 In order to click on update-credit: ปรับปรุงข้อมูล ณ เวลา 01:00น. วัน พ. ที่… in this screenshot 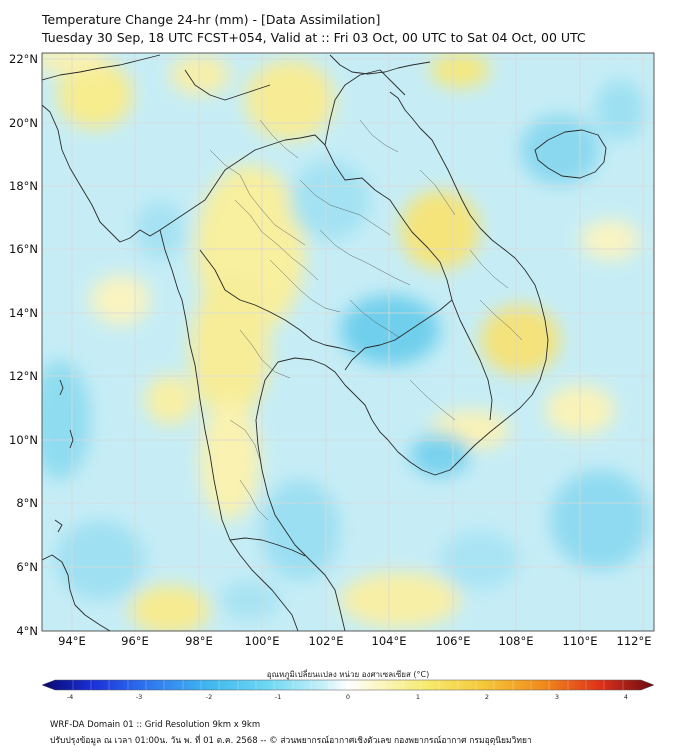, I will do `click(291, 741)`.